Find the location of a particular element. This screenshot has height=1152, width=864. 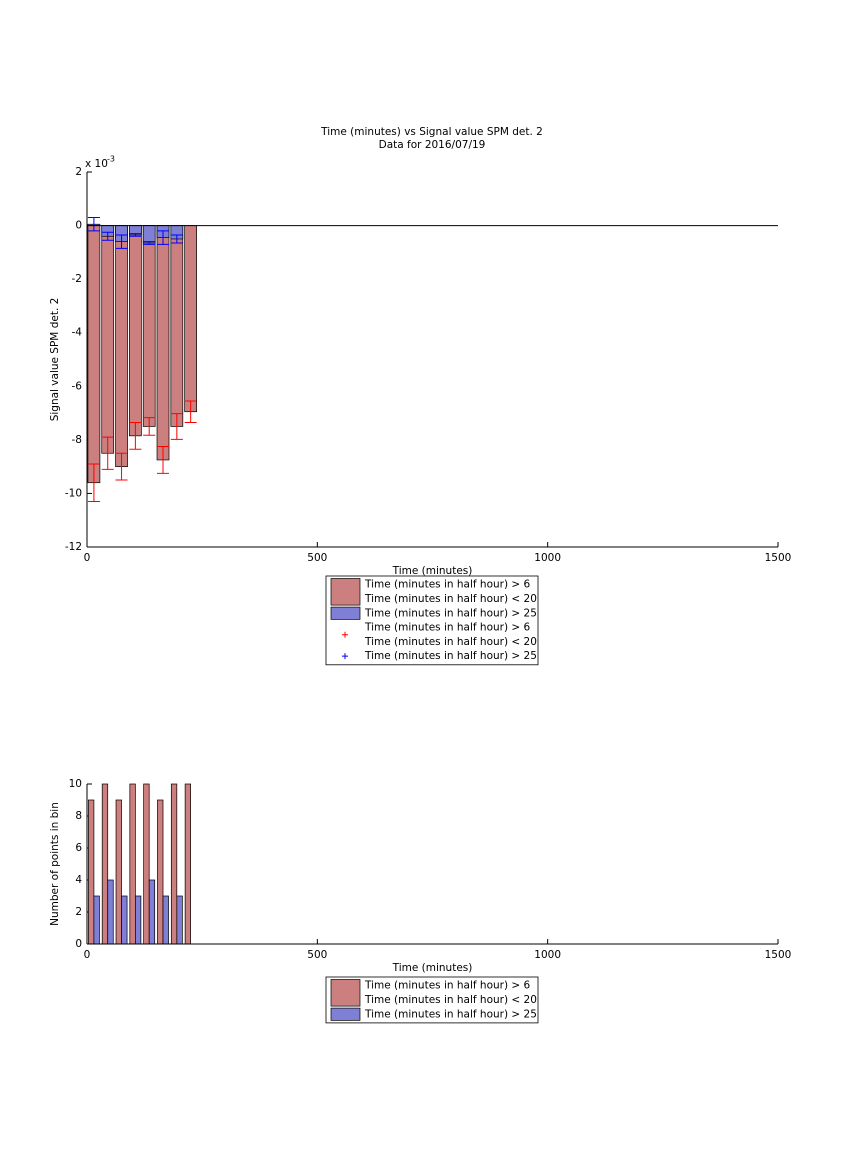

y-axis-label: Number of points in bin is located at coordinates (55, 864).